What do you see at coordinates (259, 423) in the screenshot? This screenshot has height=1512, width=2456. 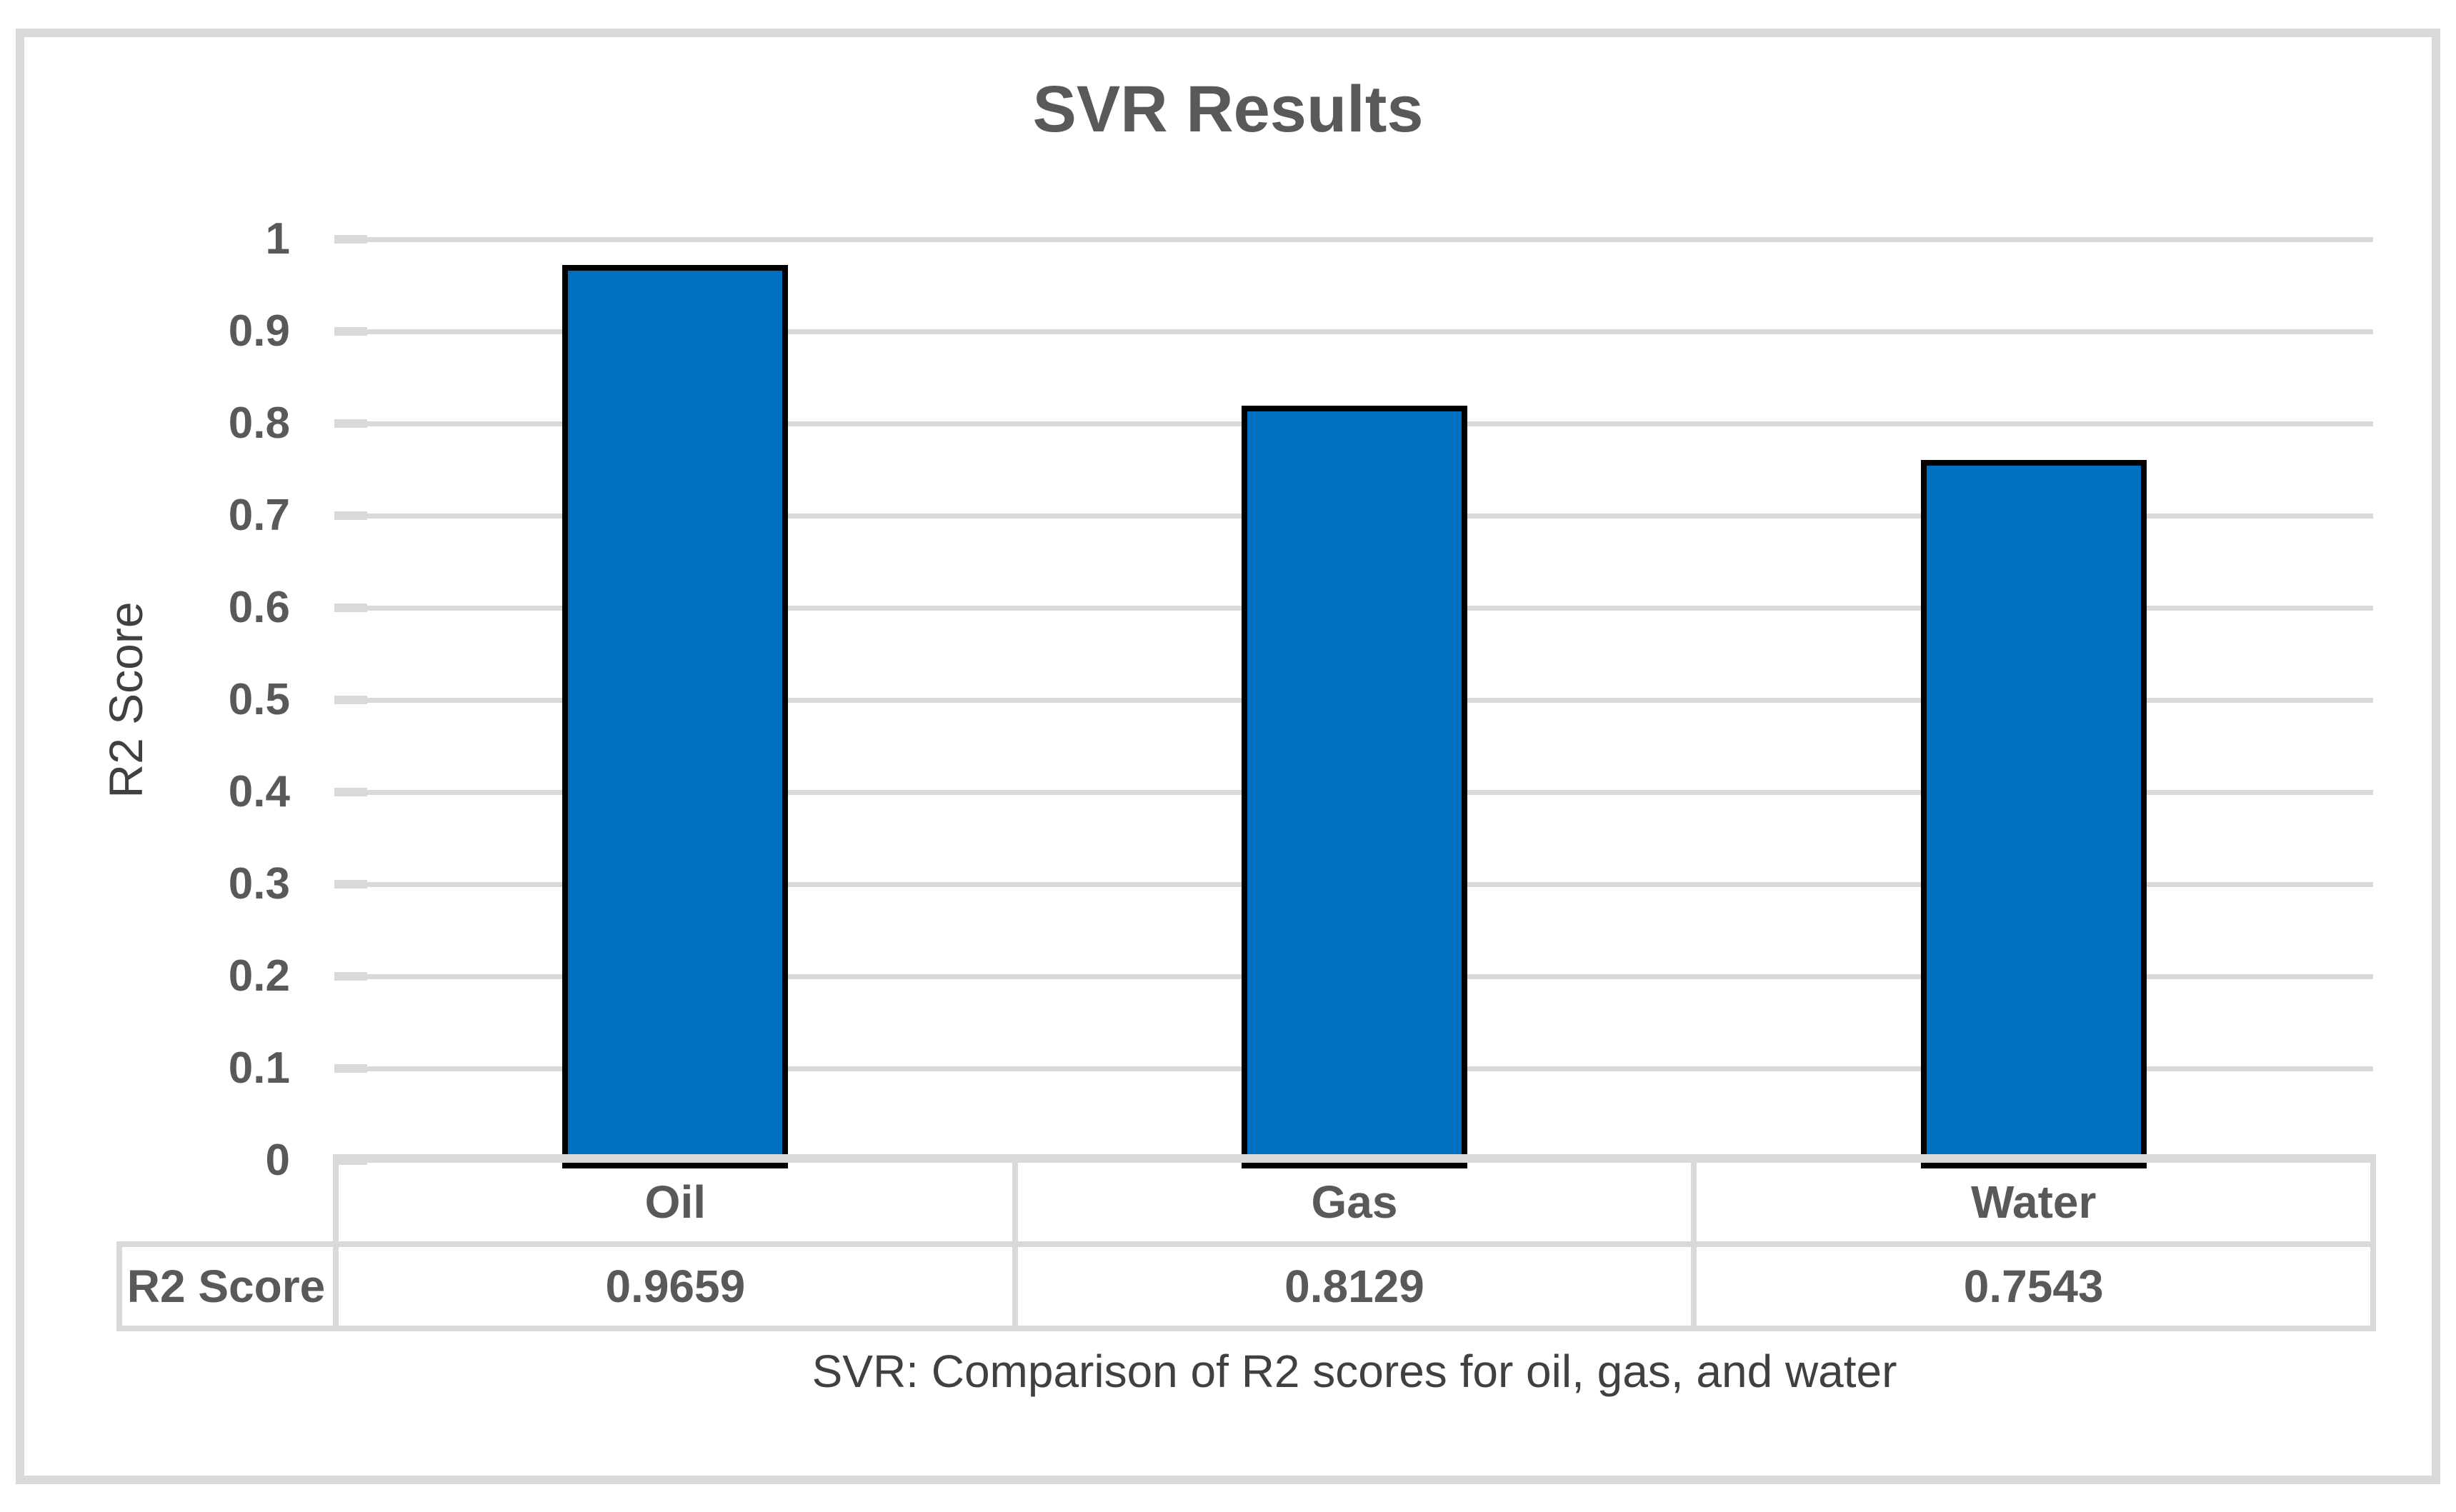 I see `y-tick-label: 0.8` at bounding box center [259, 423].